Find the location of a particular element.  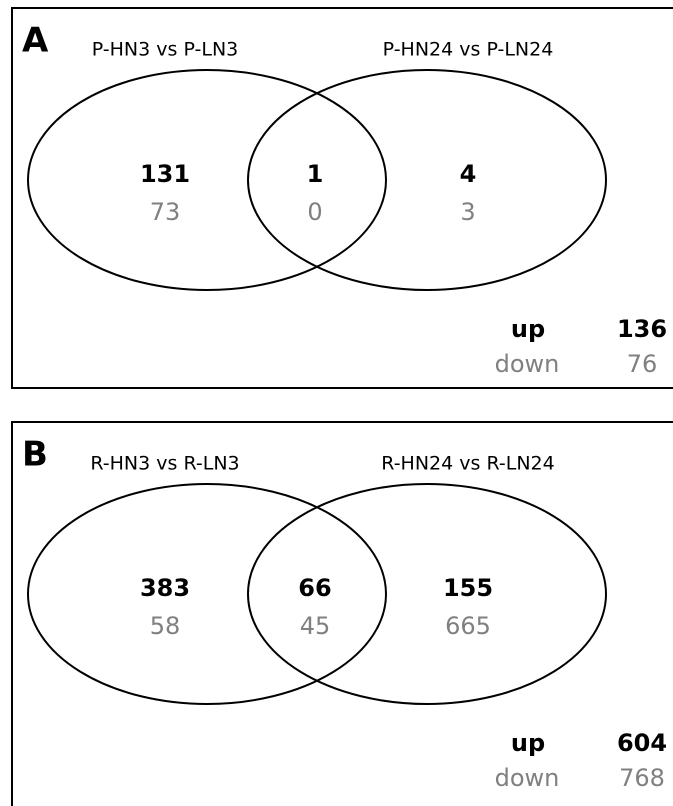

region-up: 1 is located at coordinates (315, 174).